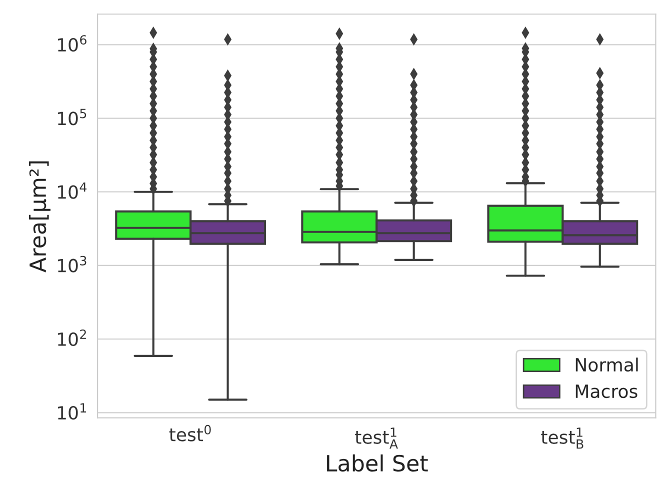 This screenshot has width=659, height=487. I want to click on legend-label: Macros, so click(607, 391).